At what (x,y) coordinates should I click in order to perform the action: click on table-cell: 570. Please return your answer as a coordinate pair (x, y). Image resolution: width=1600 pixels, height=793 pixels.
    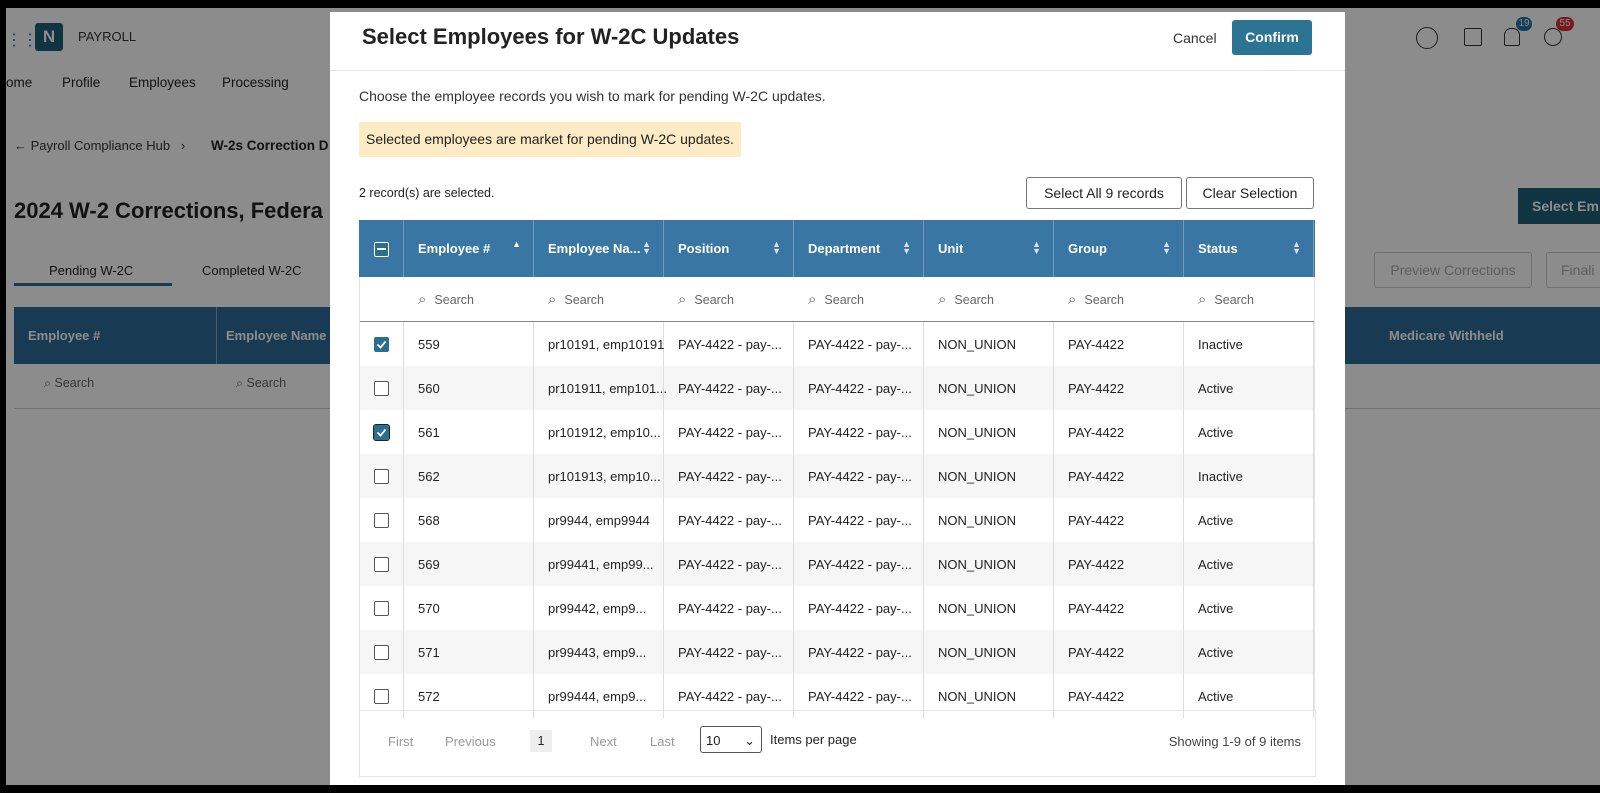
    Looking at the image, I should click on (469, 608).